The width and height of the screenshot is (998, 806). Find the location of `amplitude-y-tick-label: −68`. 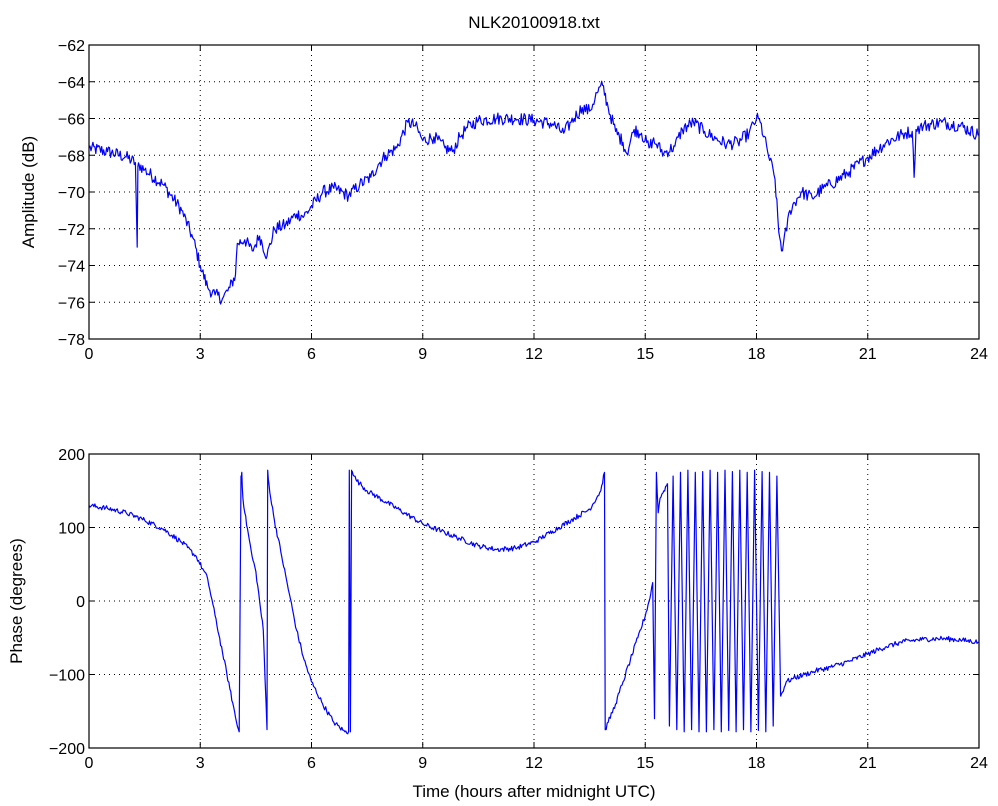

amplitude-y-tick-label: −68 is located at coordinates (71, 156).